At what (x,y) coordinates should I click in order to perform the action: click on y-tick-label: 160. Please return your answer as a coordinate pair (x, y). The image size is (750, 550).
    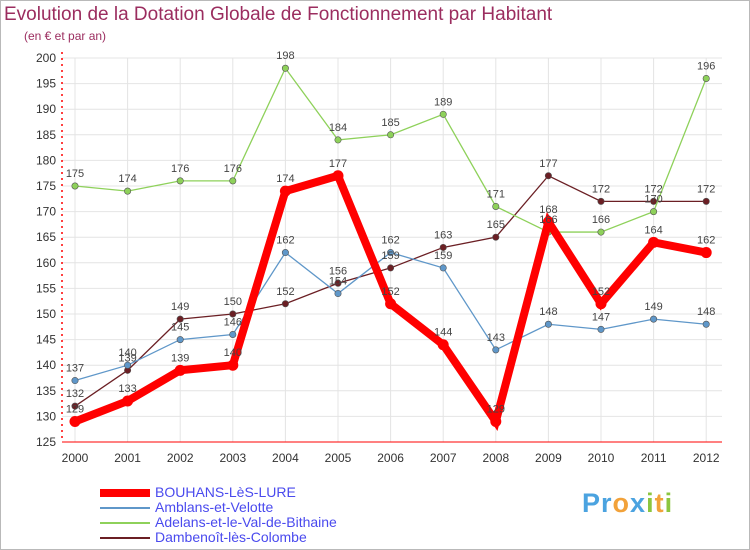
    Looking at the image, I should click on (46, 263).